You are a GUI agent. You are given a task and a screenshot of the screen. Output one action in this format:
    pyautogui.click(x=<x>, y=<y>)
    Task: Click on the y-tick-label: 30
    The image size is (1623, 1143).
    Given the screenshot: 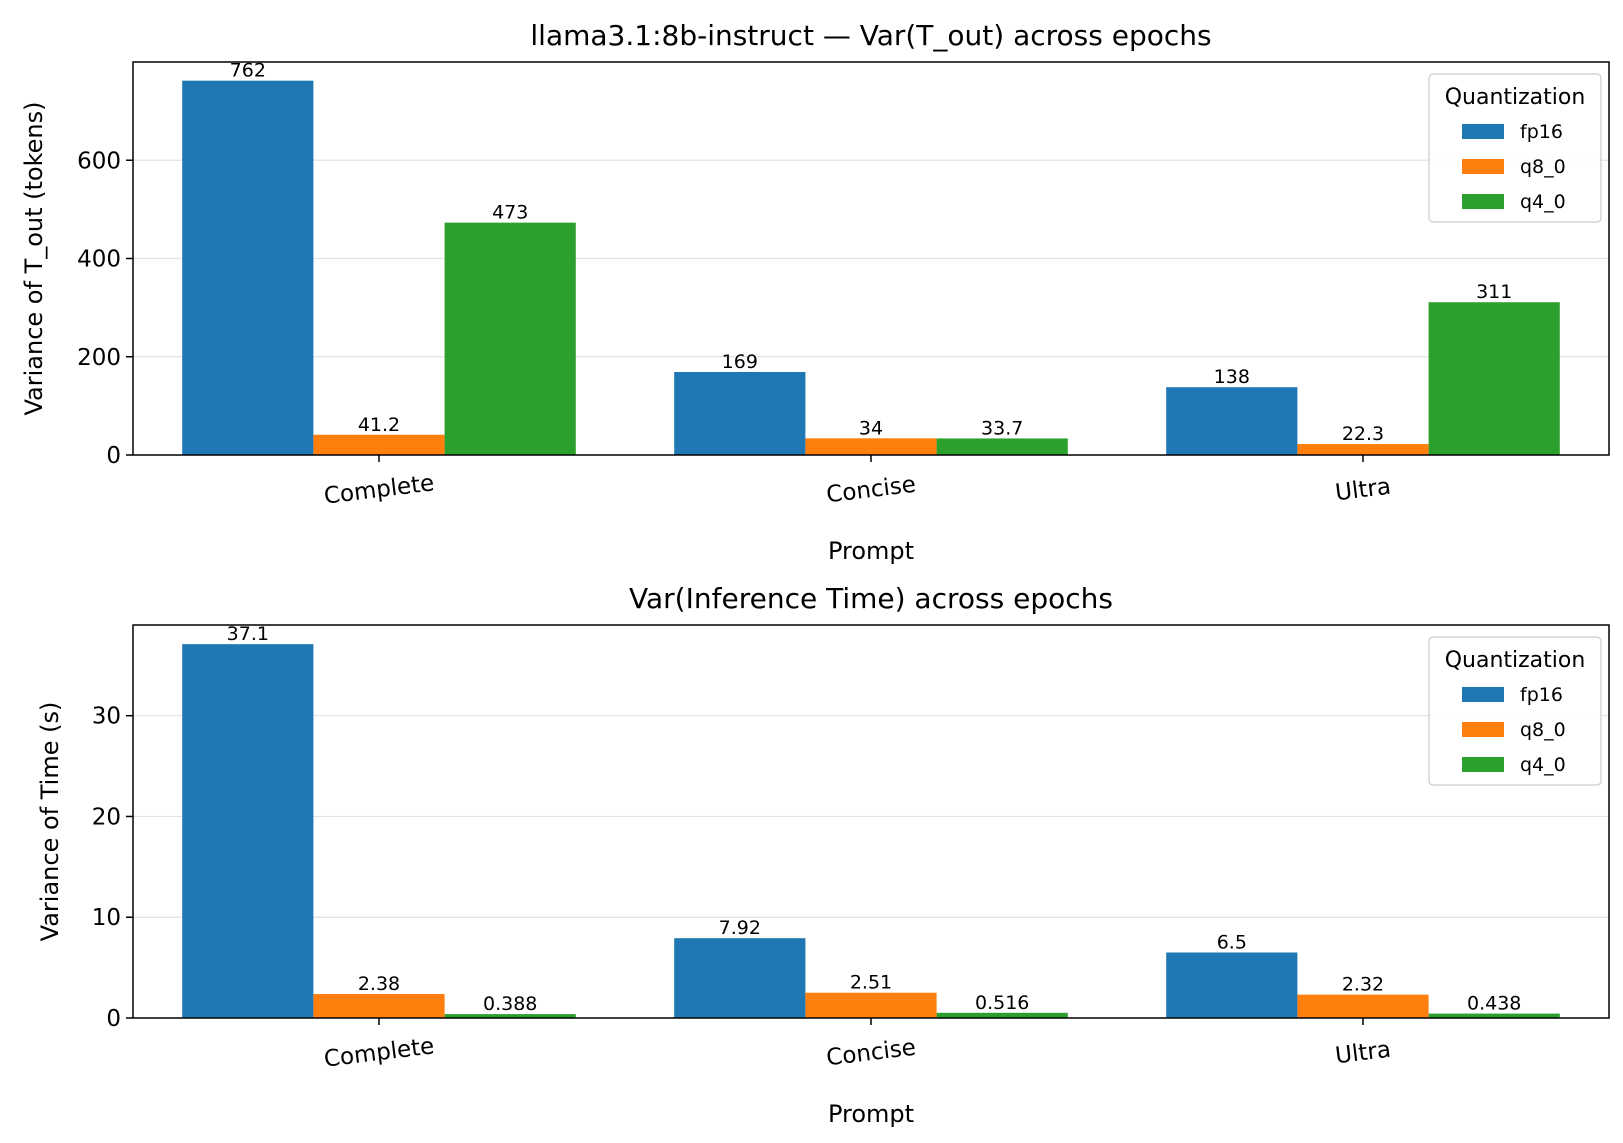 What is the action you would take?
    pyautogui.click(x=106, y=717)
    